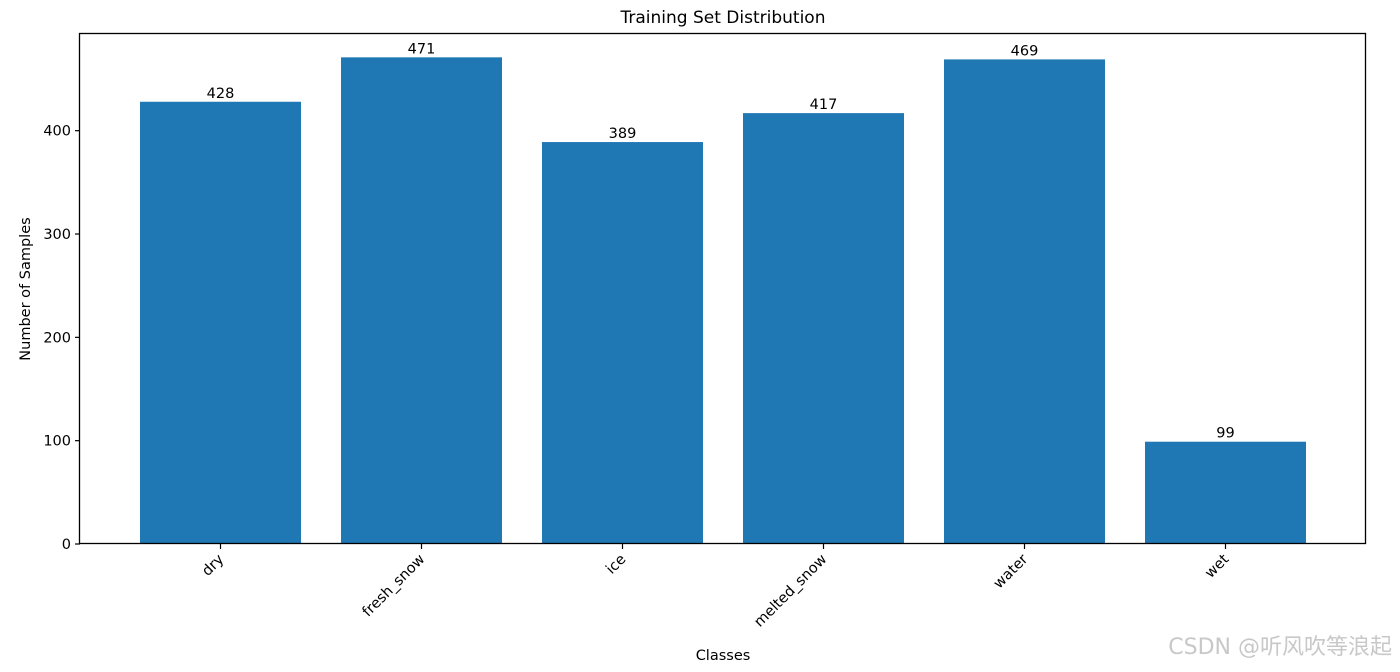  Describe the element at coordinates (26, 288) in the screenshot. I see `y-axis-label: Number of Samples` at that location.